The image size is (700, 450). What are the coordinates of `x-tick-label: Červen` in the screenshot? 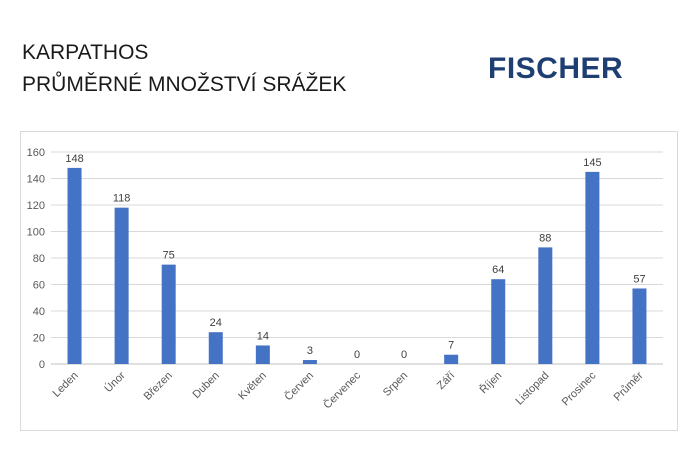 It's located at (299, 386).